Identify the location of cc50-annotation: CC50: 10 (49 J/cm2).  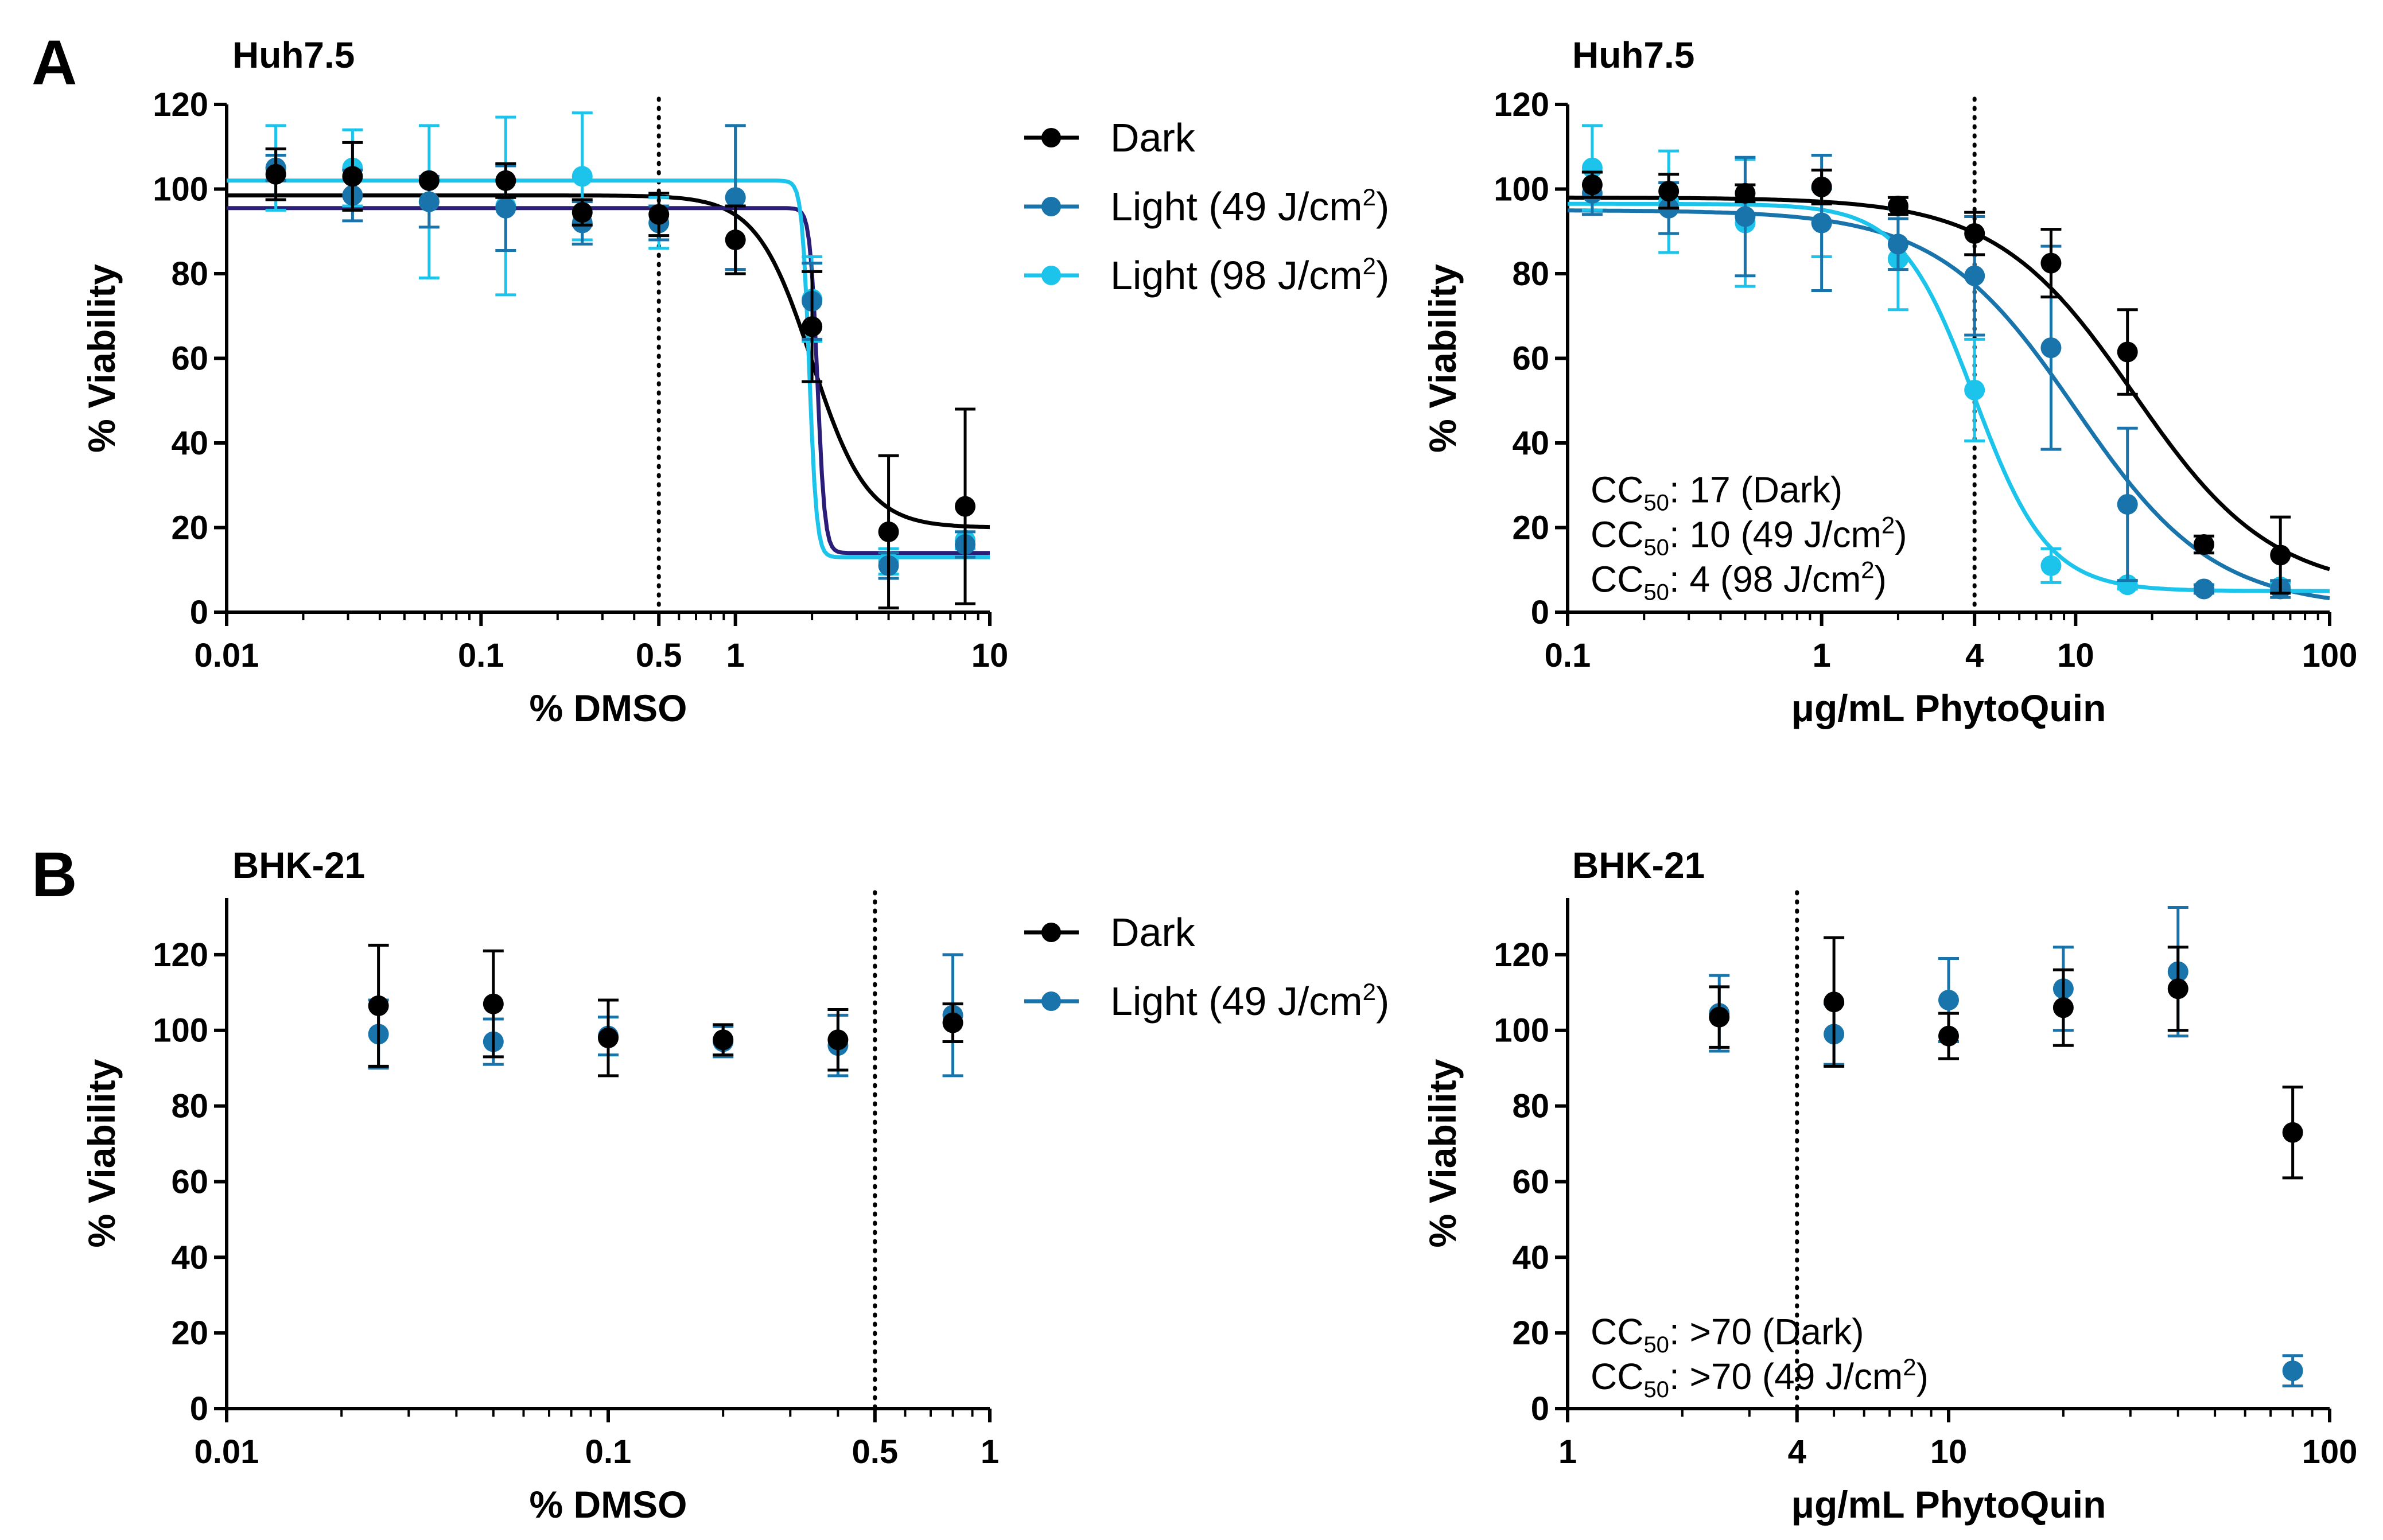
(1749, 535).